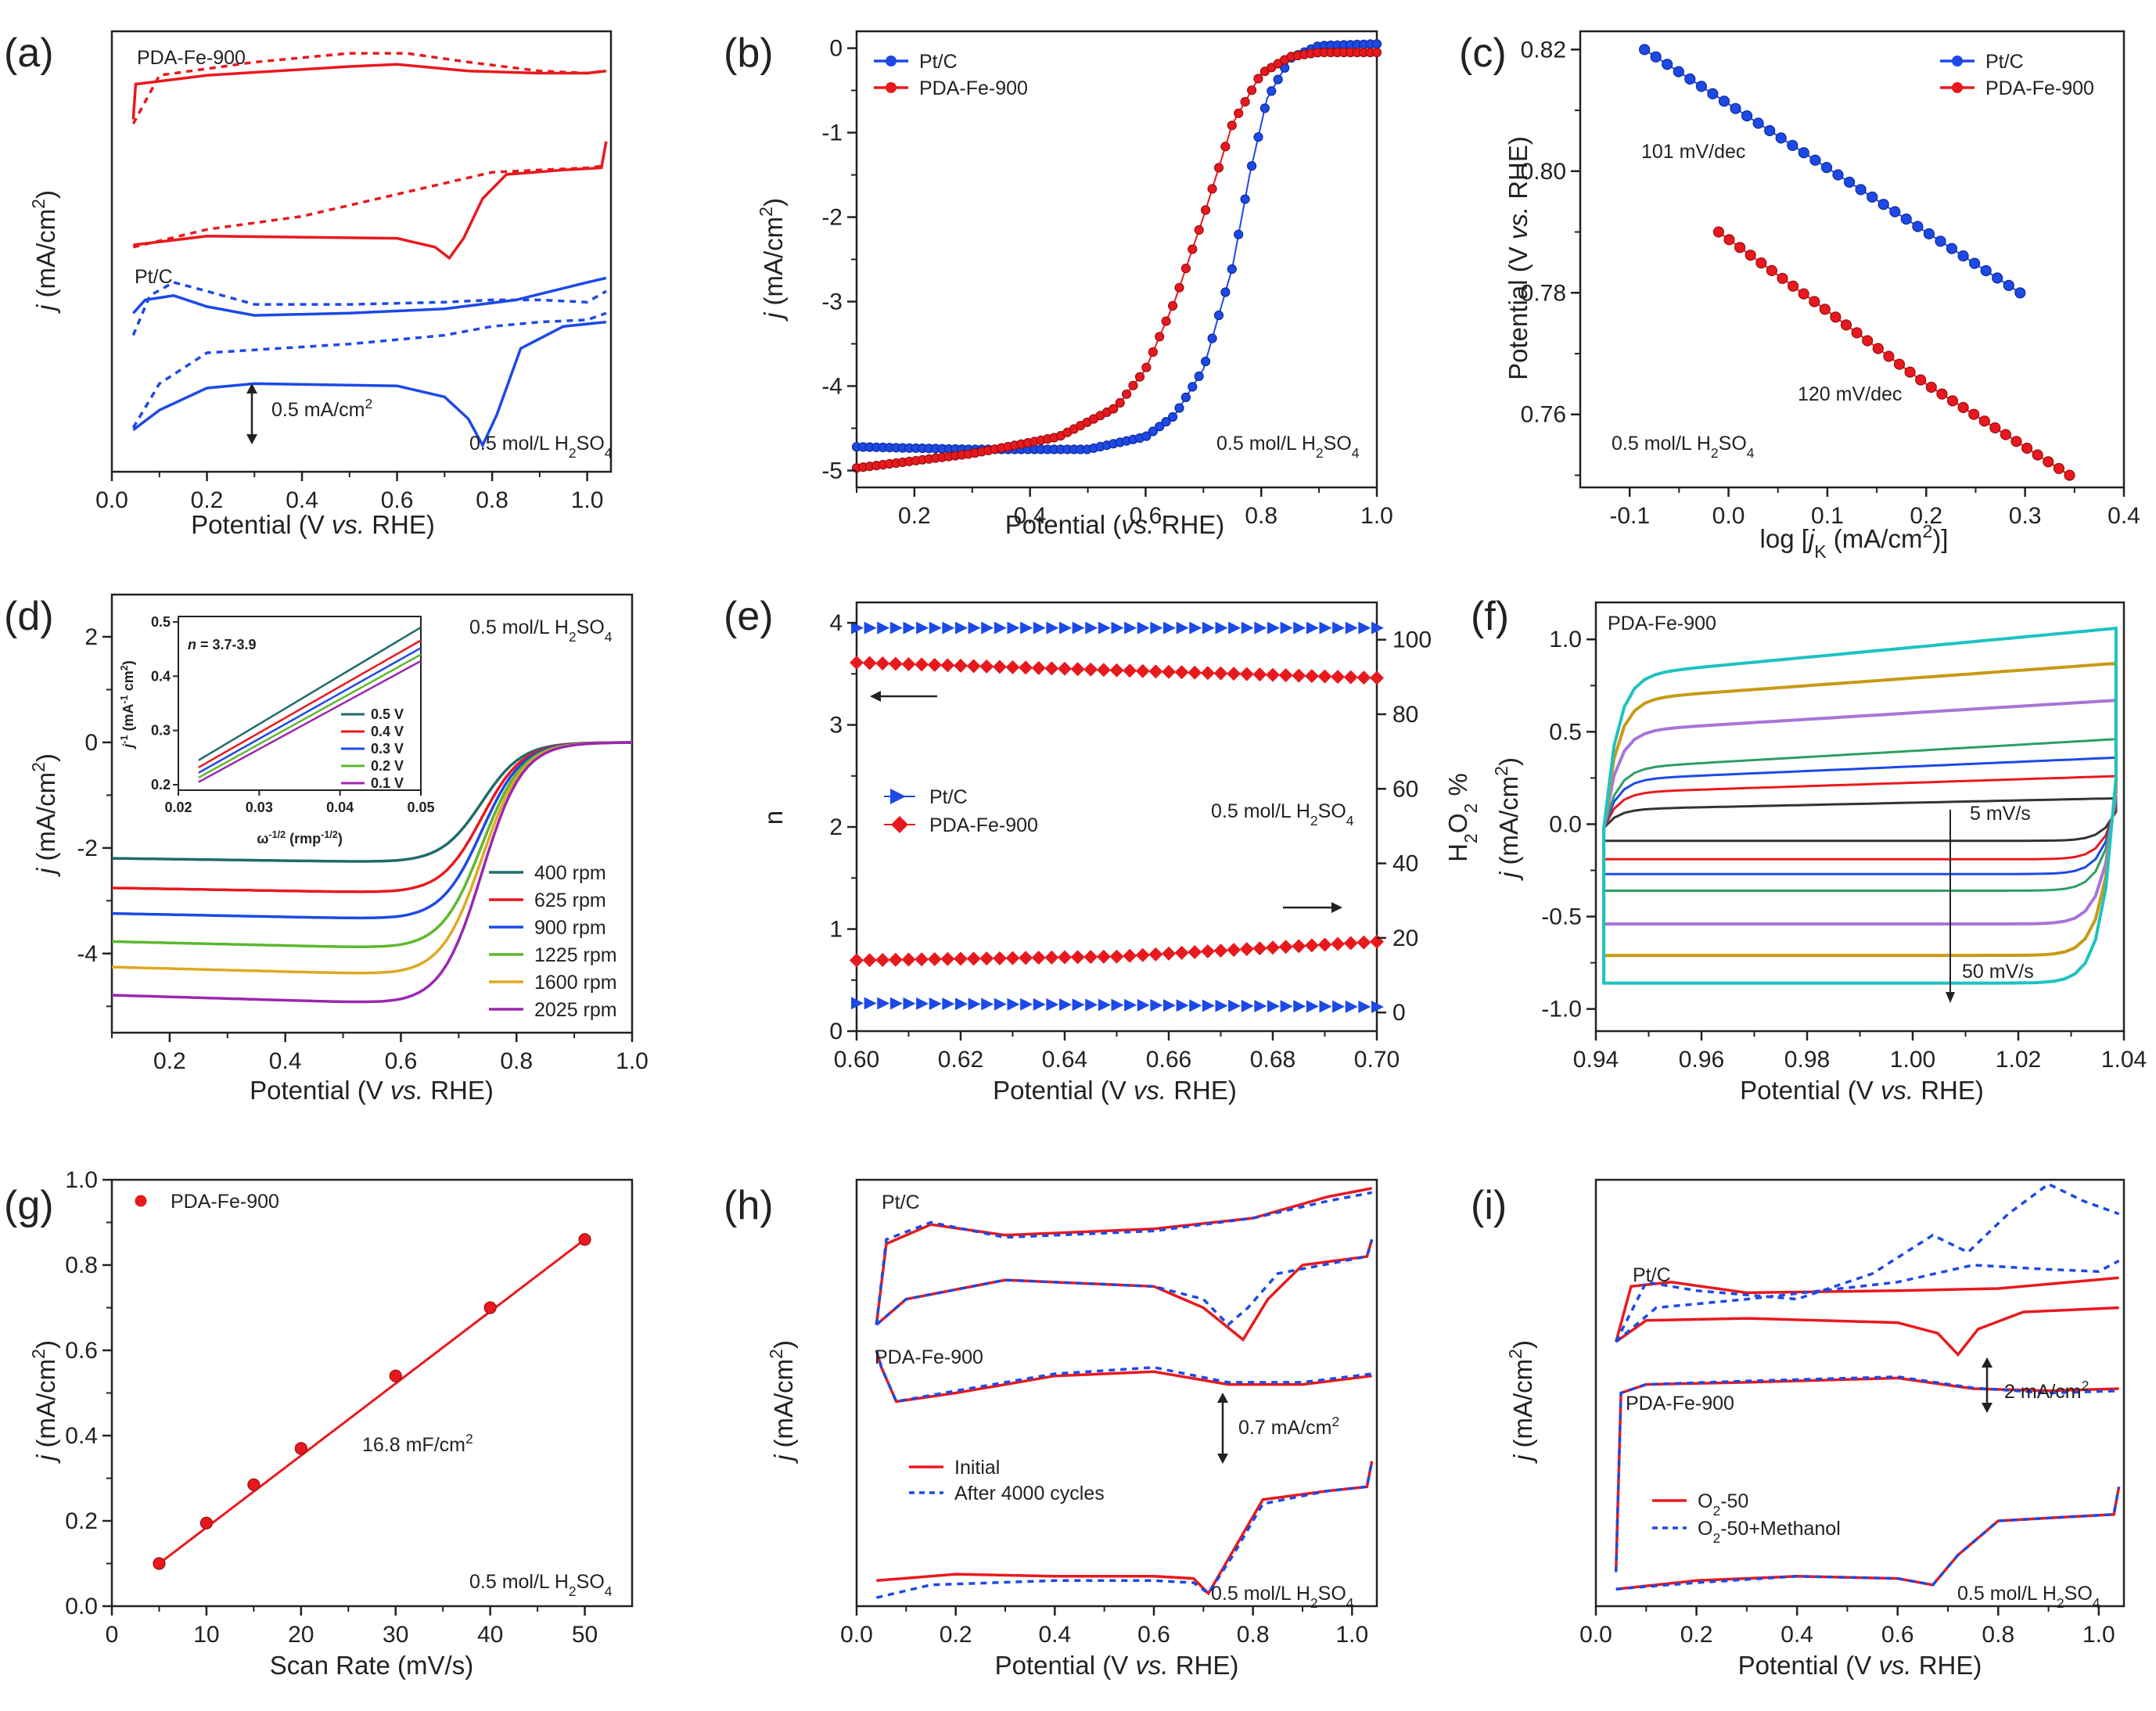 This screenshot has width=2156, height=1711. What do you see at coordinates (301, 1635) in the screenshot?
I see `x-tick-label: 20` at bounding box center [301, 1635].